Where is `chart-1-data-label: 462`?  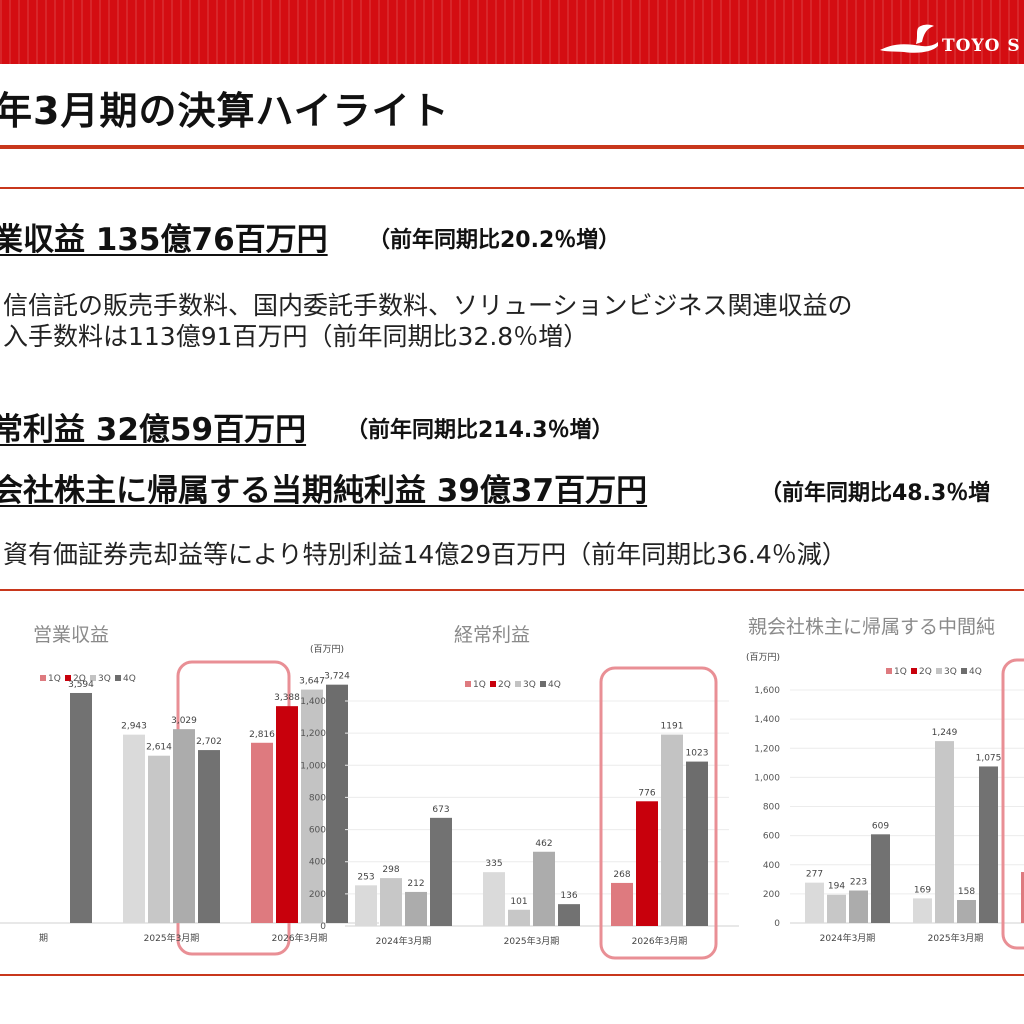 chart-1-data-label: 462 is located at coordinates (543, 844).